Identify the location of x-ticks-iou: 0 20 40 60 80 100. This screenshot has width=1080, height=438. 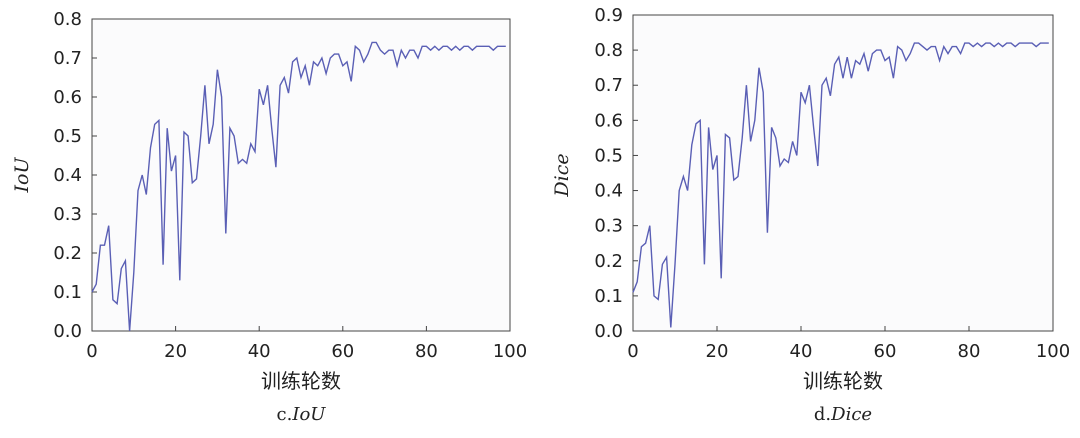
(306, 344).